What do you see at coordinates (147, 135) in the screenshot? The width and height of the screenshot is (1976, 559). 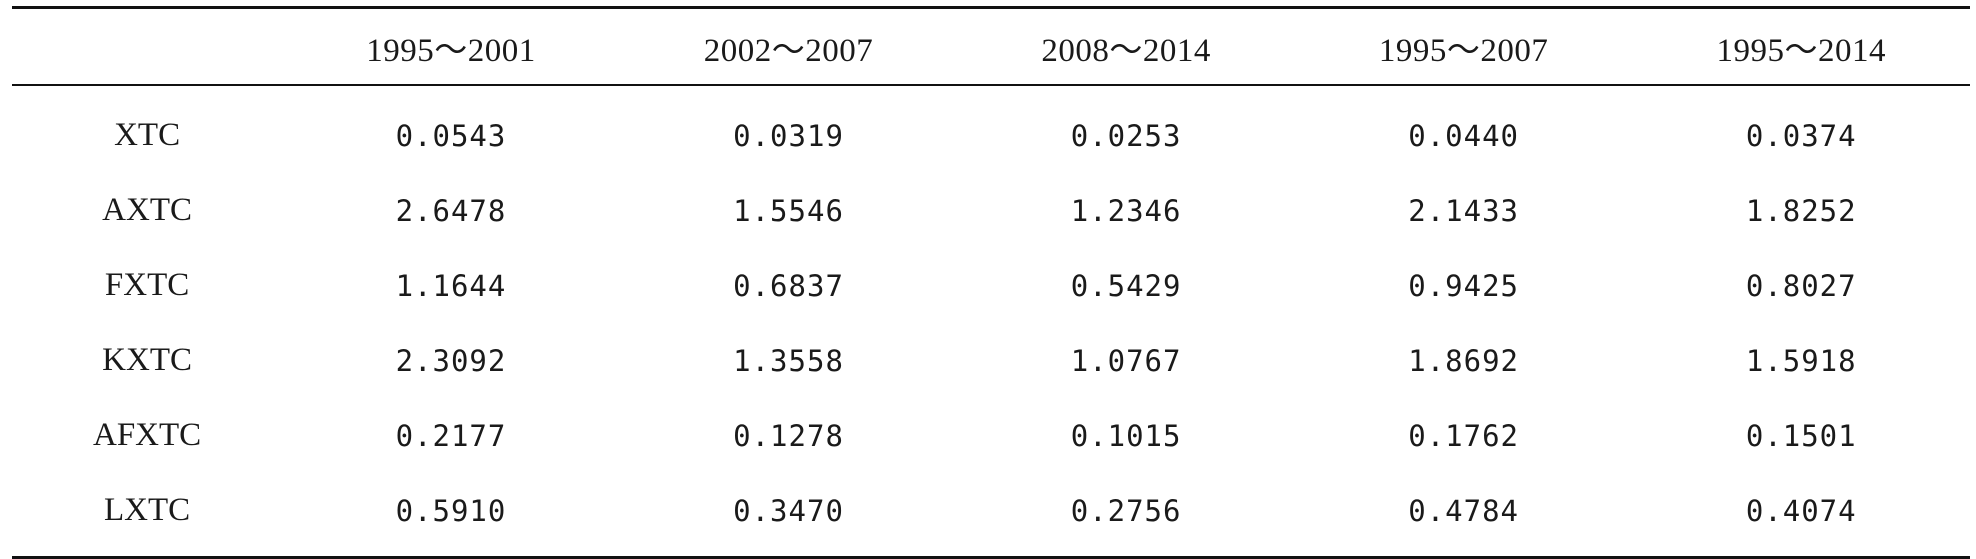 I see `row-label: XTC` at bounding box center [147, 135].